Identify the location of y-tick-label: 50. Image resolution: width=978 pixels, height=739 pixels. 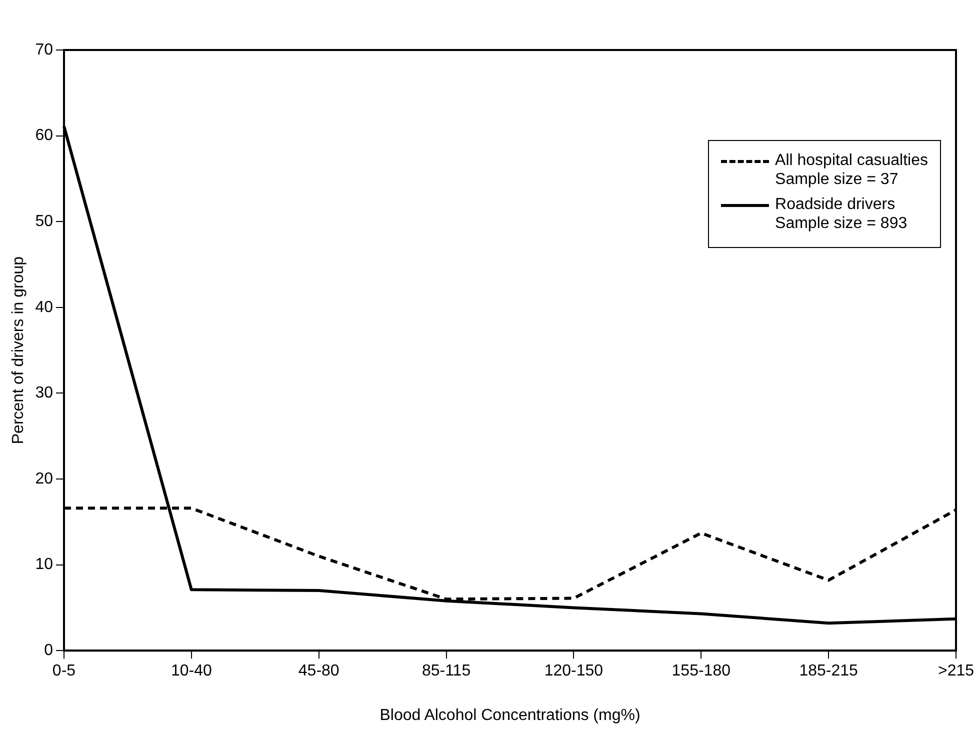
(44, 221).